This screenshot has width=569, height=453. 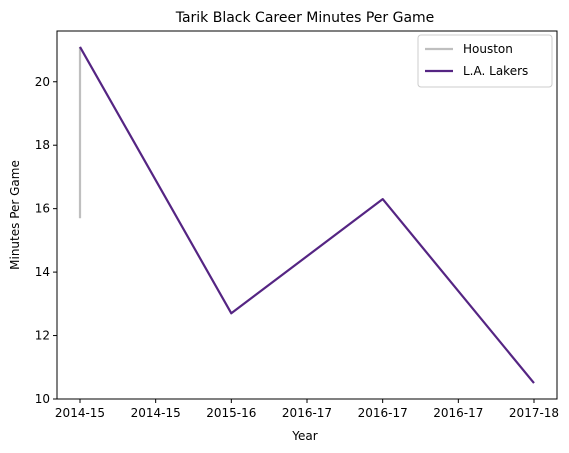 What do you see at coordinates (485, 61) in the screenshot?
I see `legend: Houston L.A. Lakers` at bounding box center [485, 61].